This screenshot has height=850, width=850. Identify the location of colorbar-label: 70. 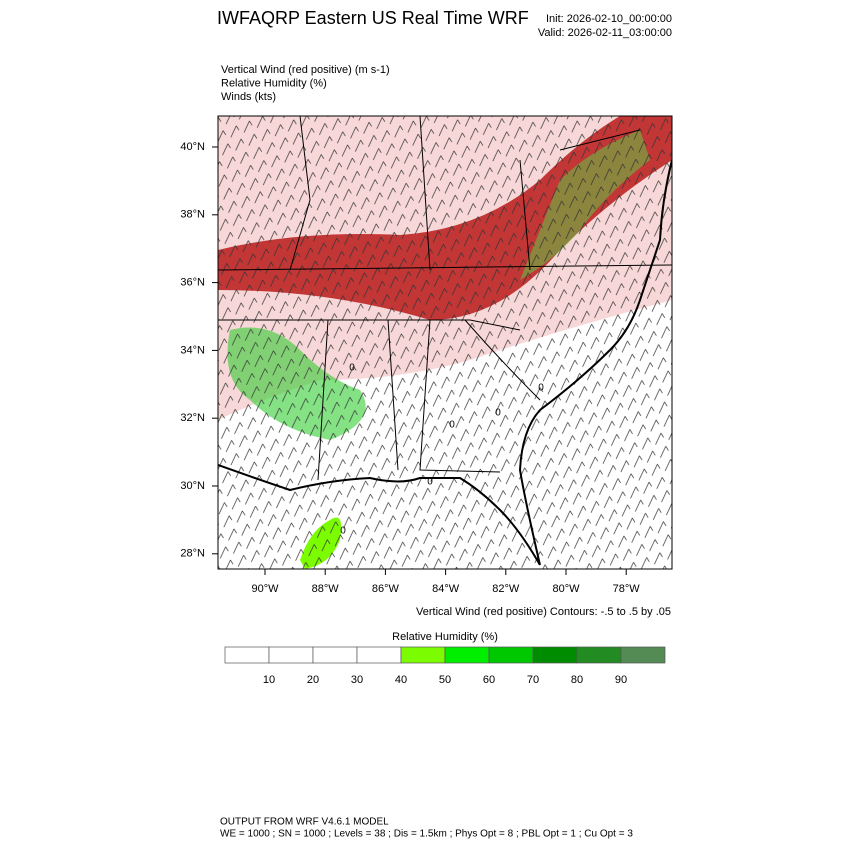
(533, 680).